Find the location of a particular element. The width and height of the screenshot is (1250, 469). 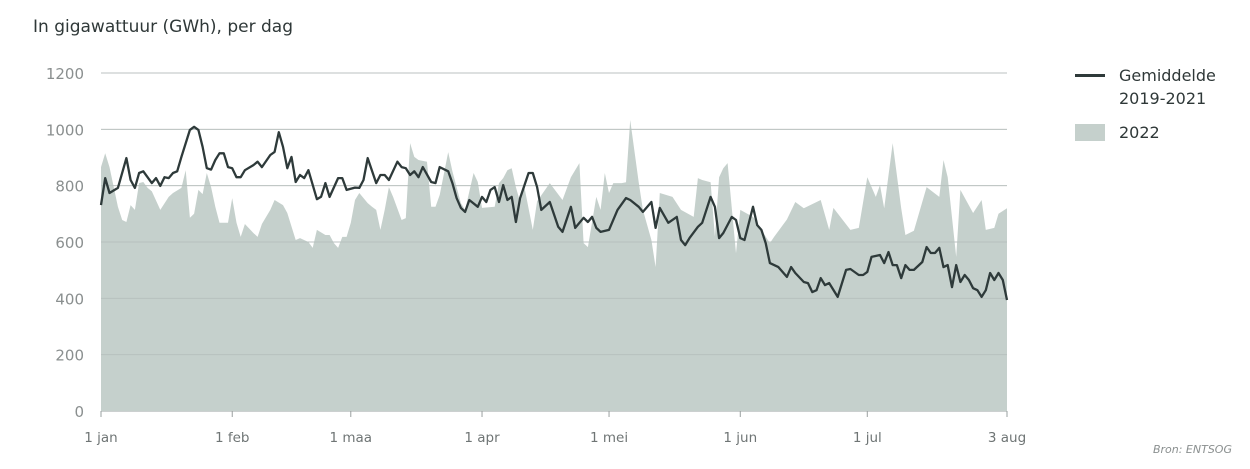

x-axis: 1 jan 1 feb 1 maa 1 apr 1 mei 1 jun 1 jul 3 aug is located at coordinates (555, 428).